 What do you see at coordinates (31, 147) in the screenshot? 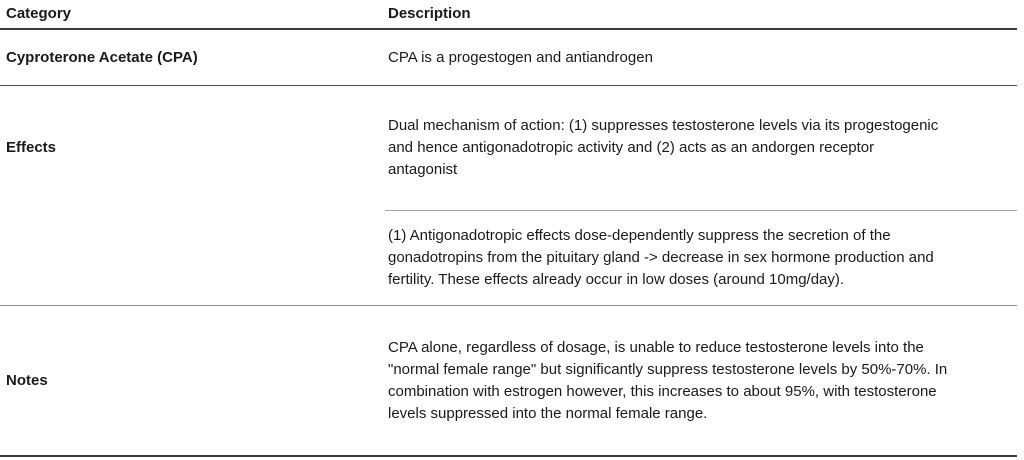
I see `category-label-effects: Effects` at bounding box center [31, 147].